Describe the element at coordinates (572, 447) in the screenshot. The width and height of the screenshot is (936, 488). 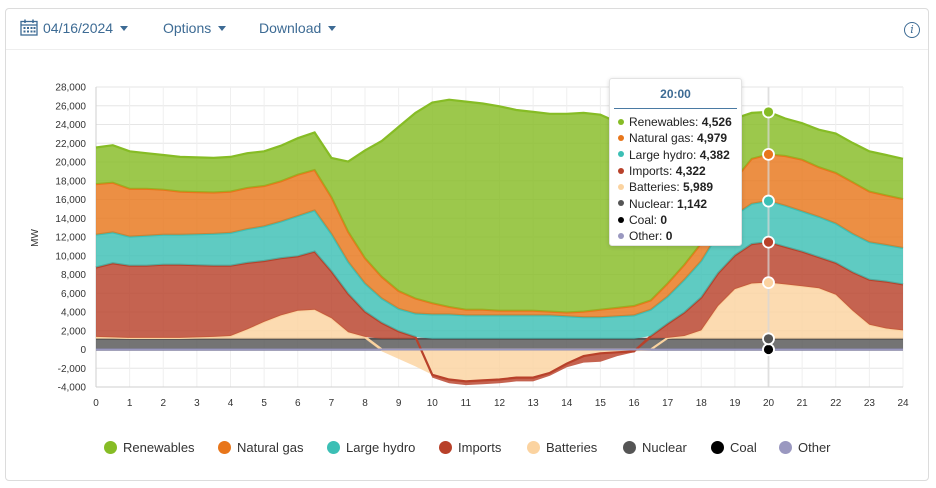
I see `legend-label: Batteries` at that location.